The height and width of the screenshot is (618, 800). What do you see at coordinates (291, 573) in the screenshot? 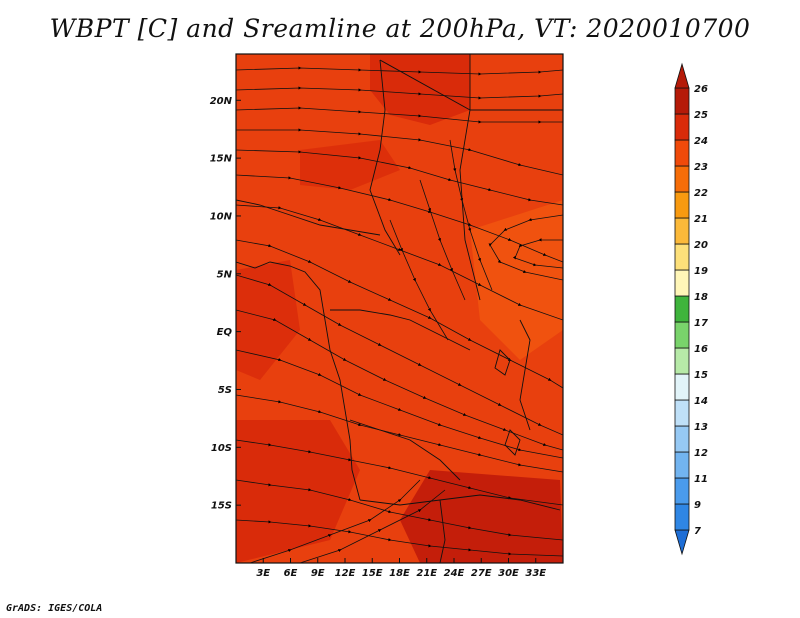
I see `lon-tick-label: 6E` at bounding box center [291, 573].